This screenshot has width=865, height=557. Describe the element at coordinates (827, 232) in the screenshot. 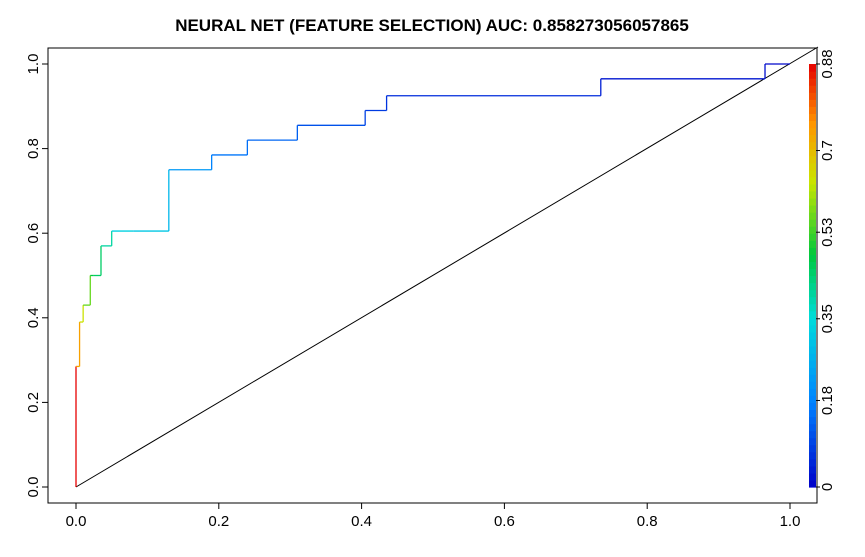

I see `colorbar-tick-label: 0.53` at that location.